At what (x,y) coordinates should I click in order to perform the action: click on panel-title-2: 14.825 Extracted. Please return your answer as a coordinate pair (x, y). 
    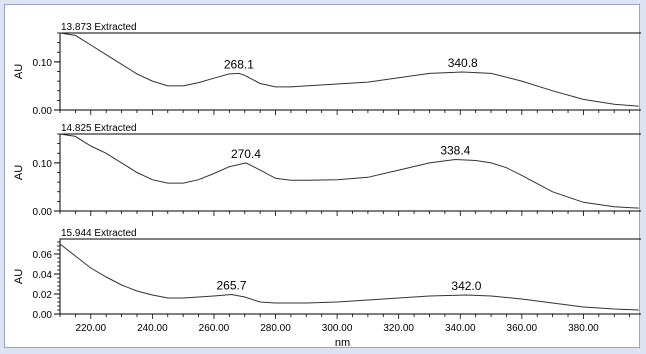
    Looking at the image, I should click on (99, 128).